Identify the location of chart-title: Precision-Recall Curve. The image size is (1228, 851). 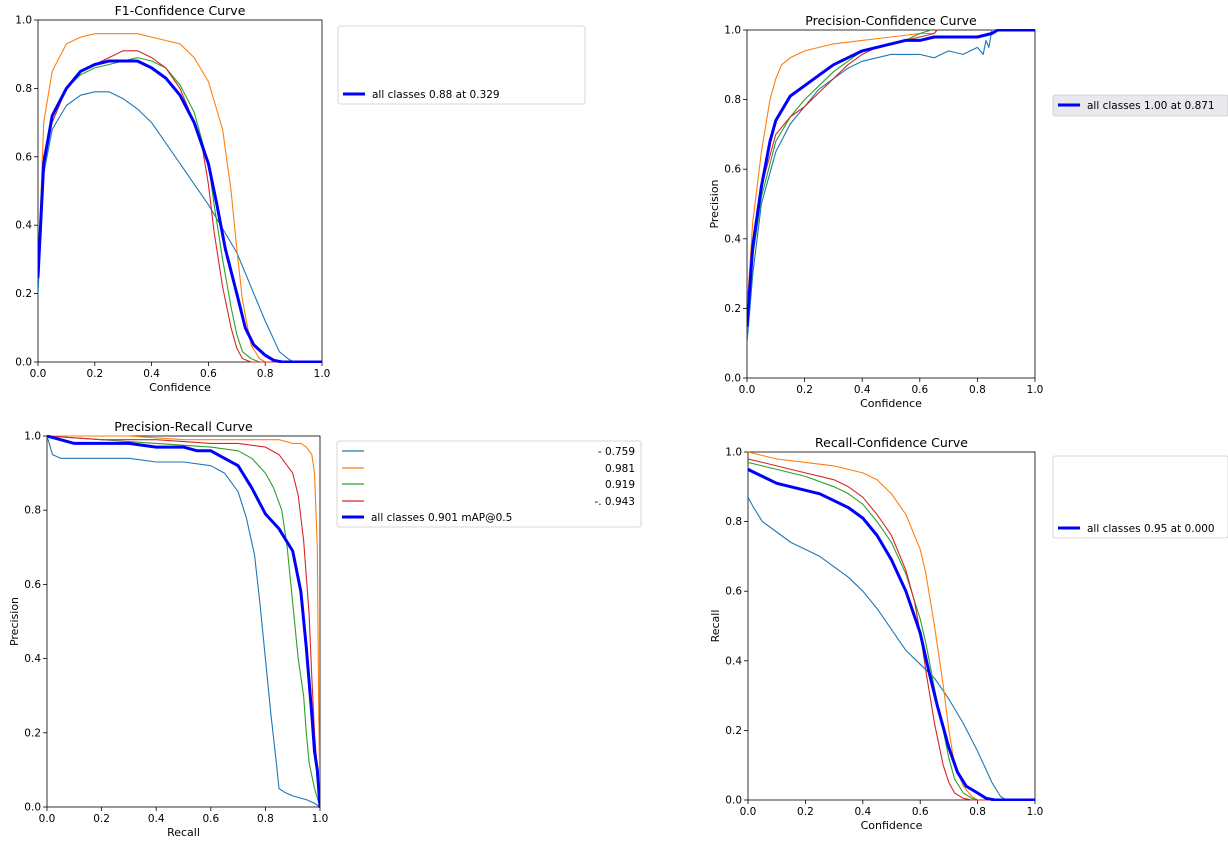
(183, 426).